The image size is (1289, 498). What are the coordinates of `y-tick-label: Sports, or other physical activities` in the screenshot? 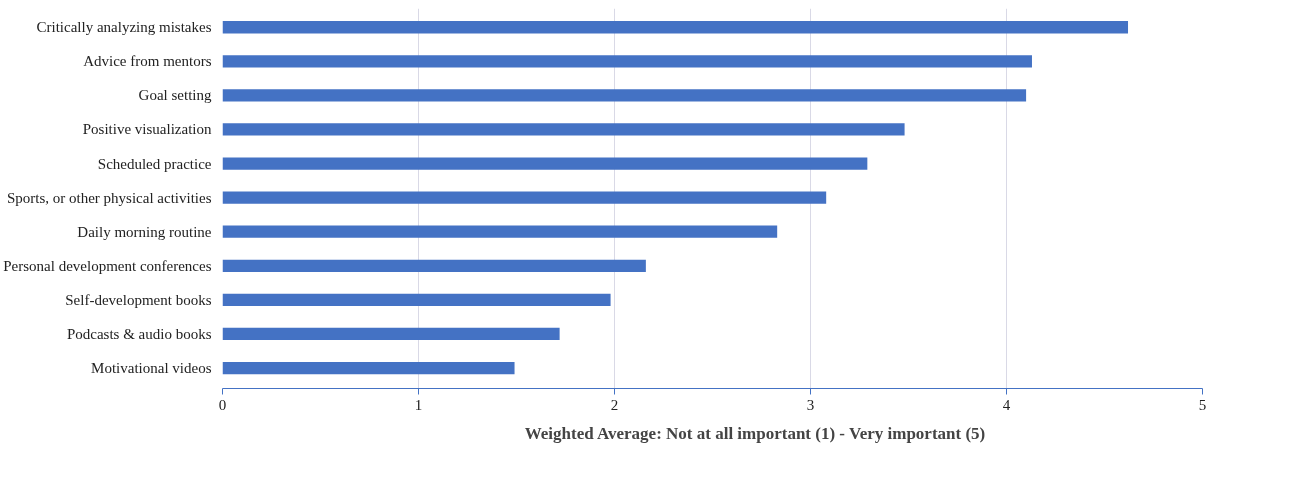 It's located at (109, 197).